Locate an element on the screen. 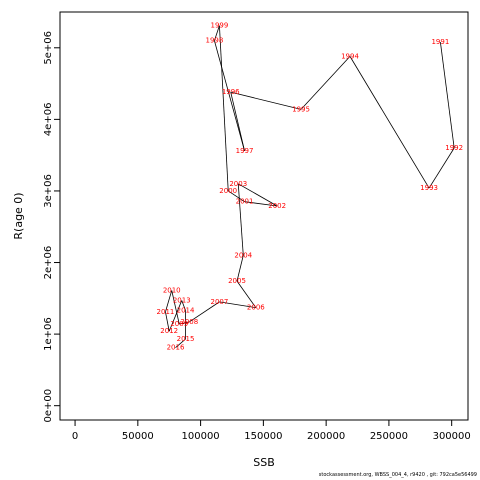  y-tick-label: 1e+06 is located at coordinates (48, 334).